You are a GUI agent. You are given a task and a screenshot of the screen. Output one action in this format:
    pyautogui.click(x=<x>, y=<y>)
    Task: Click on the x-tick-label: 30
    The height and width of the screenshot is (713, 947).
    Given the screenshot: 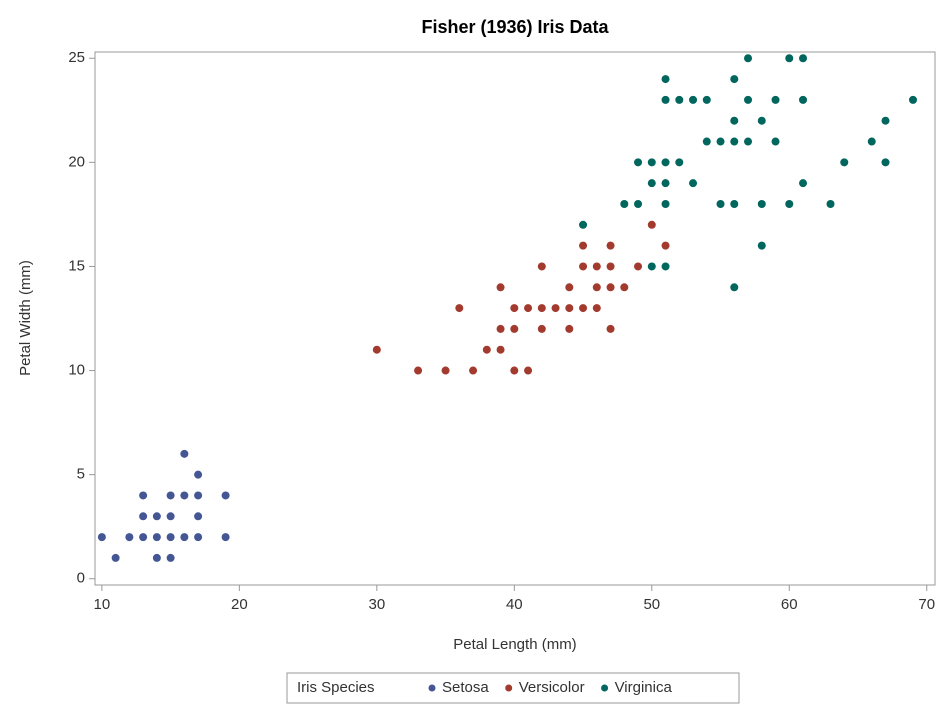 What is the action you would take?
    pyautogui.click(x=376, y=604)
    